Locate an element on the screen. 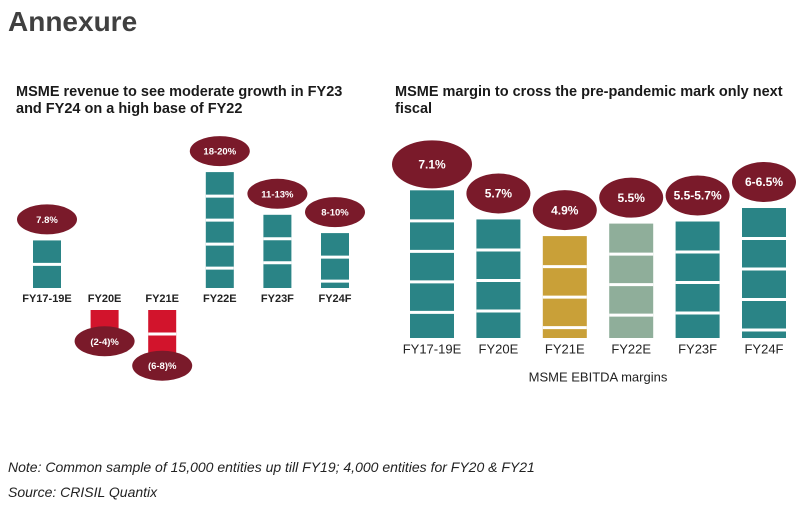 The image size is (807, 515). source: Source: CRISIL Quantix is located at coordinates (83, 492).